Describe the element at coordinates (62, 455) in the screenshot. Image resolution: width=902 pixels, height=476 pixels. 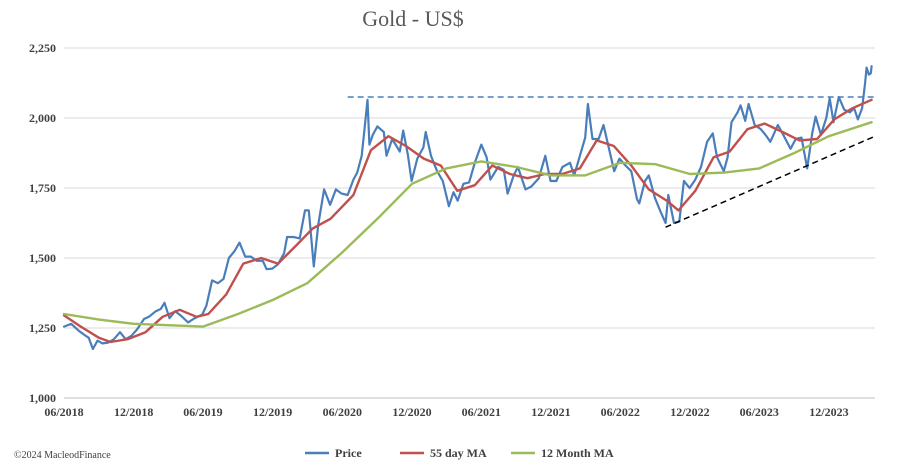
I see `copyright-text: ©2024 MacleodFinance` at that location.